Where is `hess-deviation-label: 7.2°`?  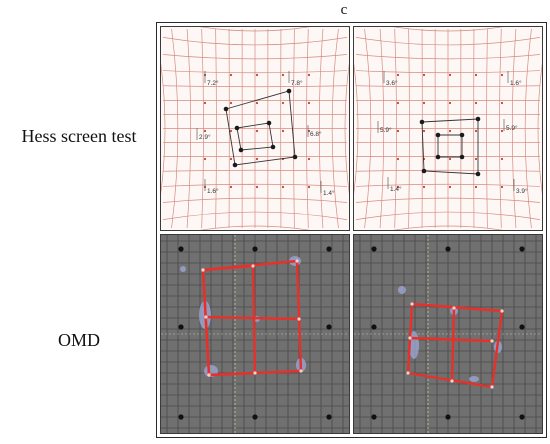 hess-deviation-label: 7.2° is located at coordinates (213, 83).